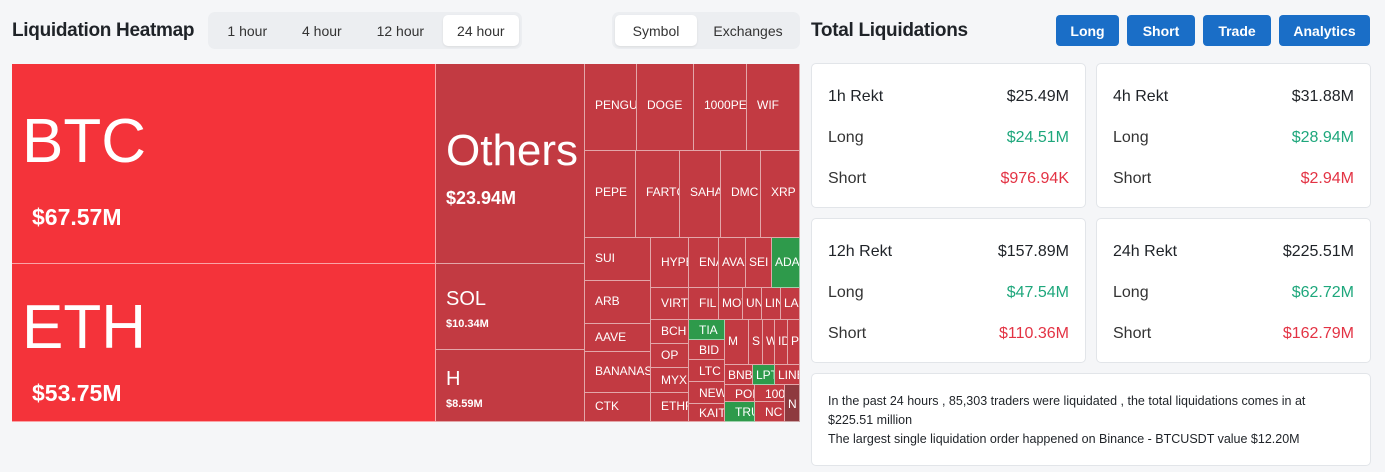  What do you see at coordinates (84, 327) in the screenshot?
I see `tile-eth-symbol: ETH` at bounding box center [84, 327].